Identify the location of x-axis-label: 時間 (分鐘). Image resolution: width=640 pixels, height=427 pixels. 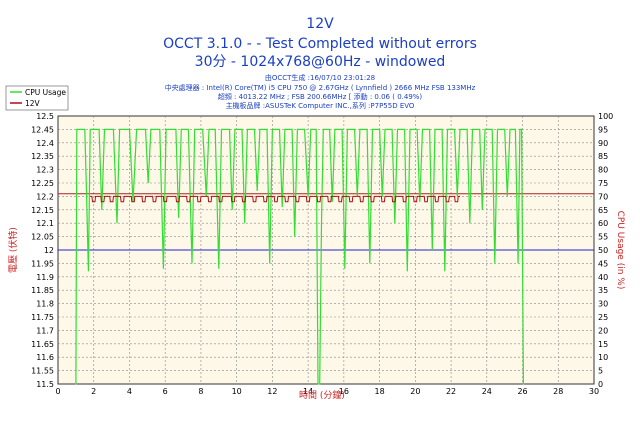
(322, 395).